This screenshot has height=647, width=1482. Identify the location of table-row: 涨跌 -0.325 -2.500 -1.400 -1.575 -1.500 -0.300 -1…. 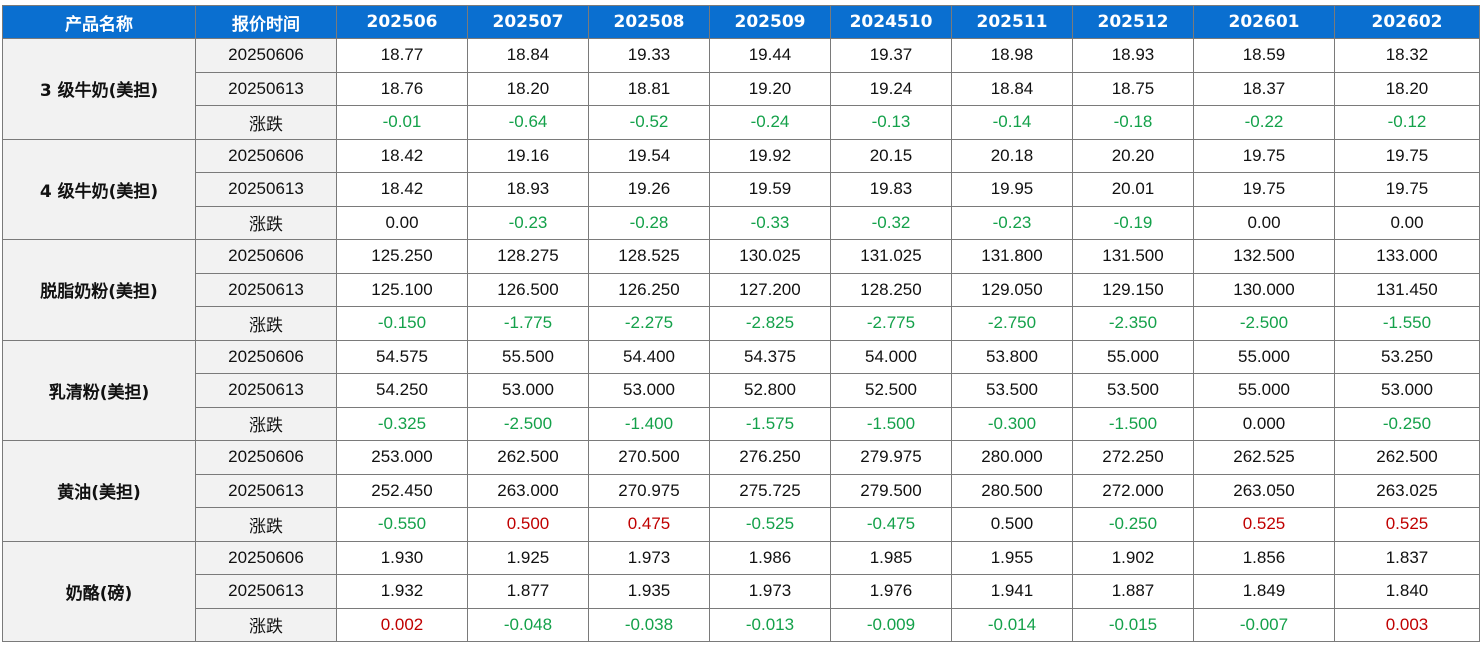
(741, 423).